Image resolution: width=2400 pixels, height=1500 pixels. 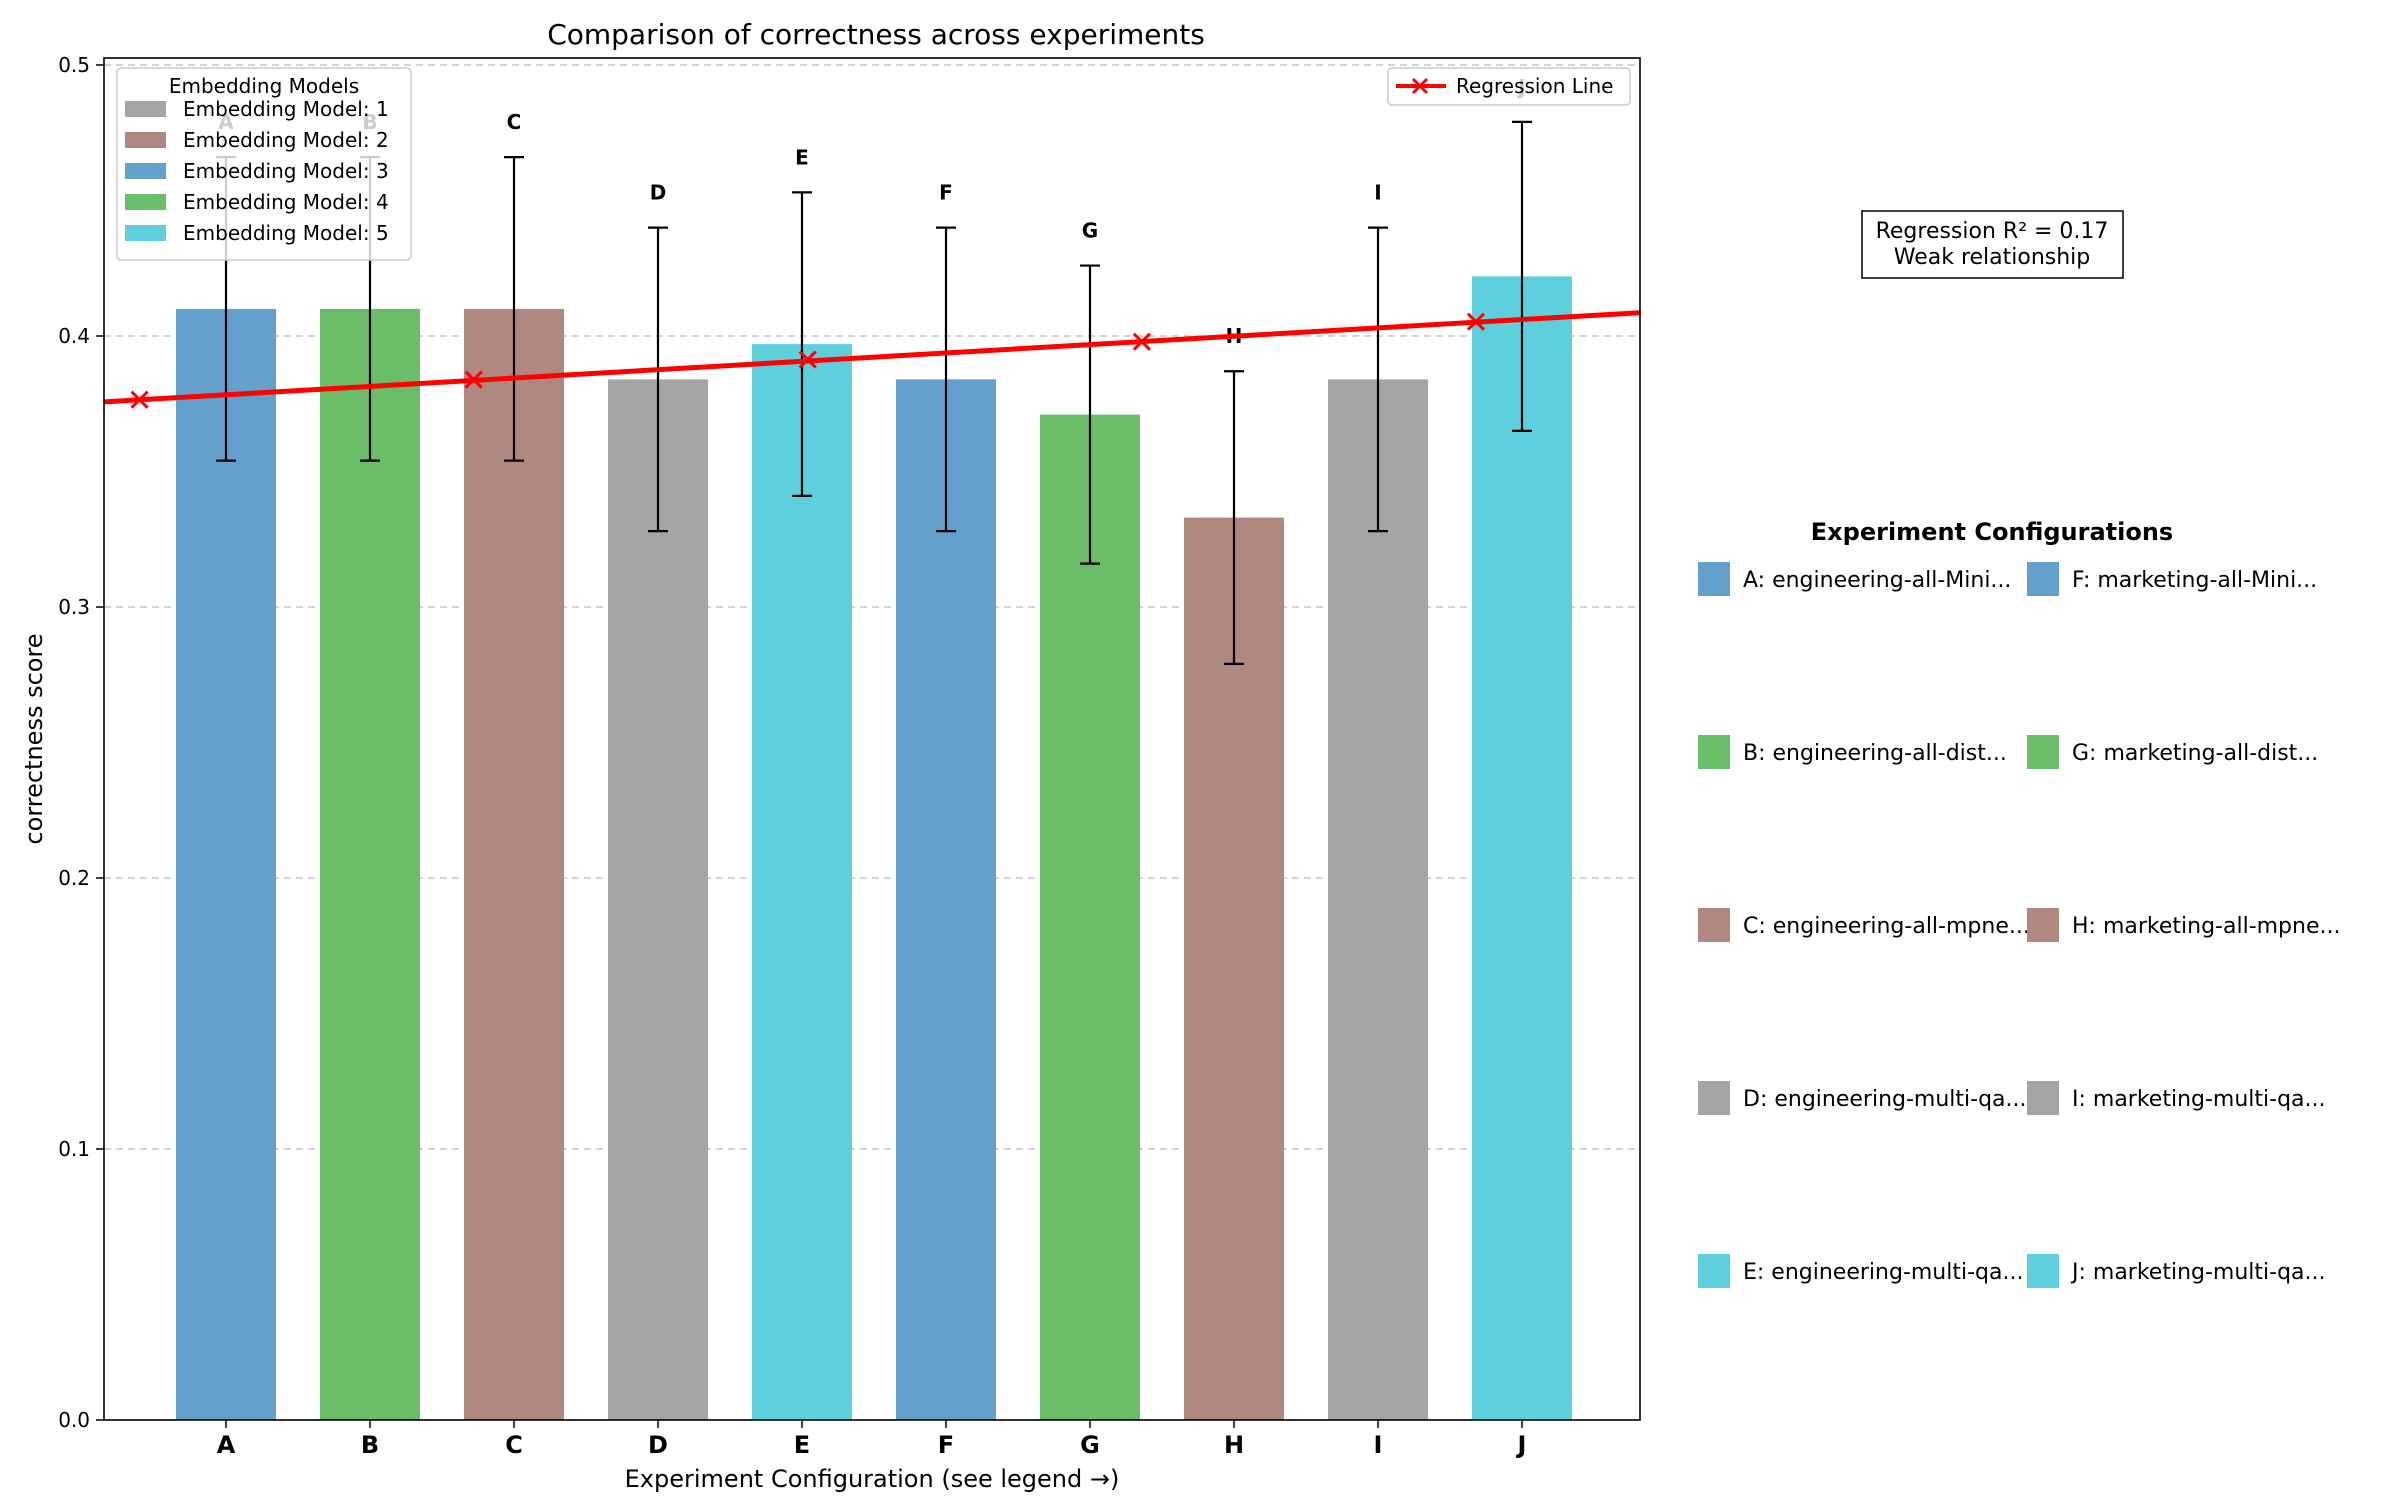 What do you see at coordinates (286, 109) in the screenshot?
I see `model-legend-label: Embedding Model: 1` at bounding box center [286, 109].